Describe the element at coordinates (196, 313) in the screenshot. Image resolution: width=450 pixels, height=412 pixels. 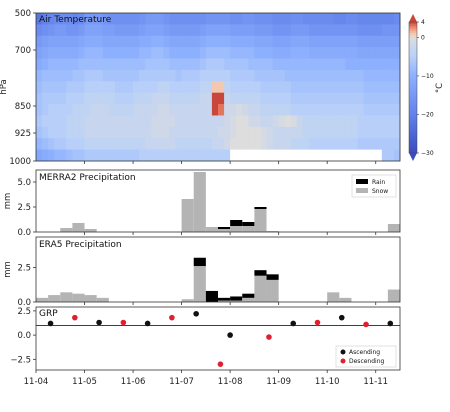
I see `grp-ascending-point` at that location.